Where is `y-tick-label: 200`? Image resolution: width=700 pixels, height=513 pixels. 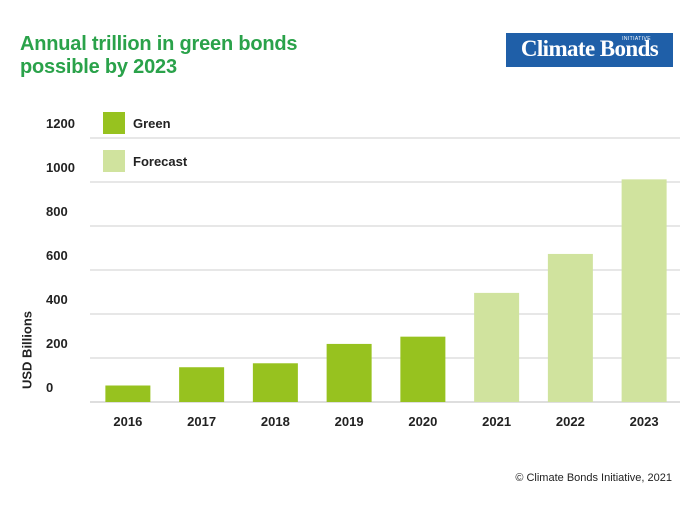
y-tick-label: 200 is located at coordinates (57, 343).